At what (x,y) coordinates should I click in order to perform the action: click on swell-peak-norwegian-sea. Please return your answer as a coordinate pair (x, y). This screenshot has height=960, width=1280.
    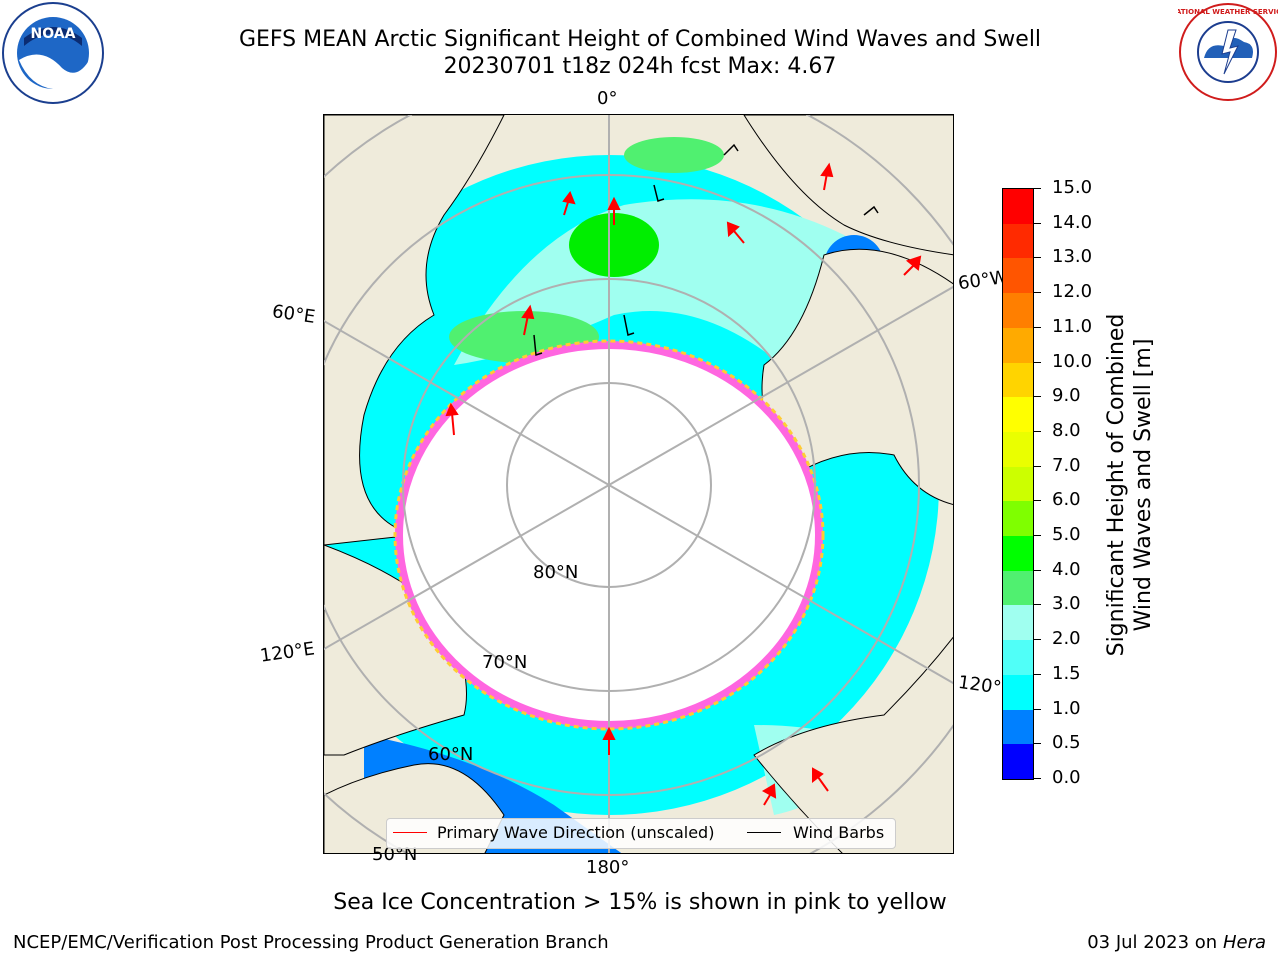
    Looking at the image, I should click on (614, 245).